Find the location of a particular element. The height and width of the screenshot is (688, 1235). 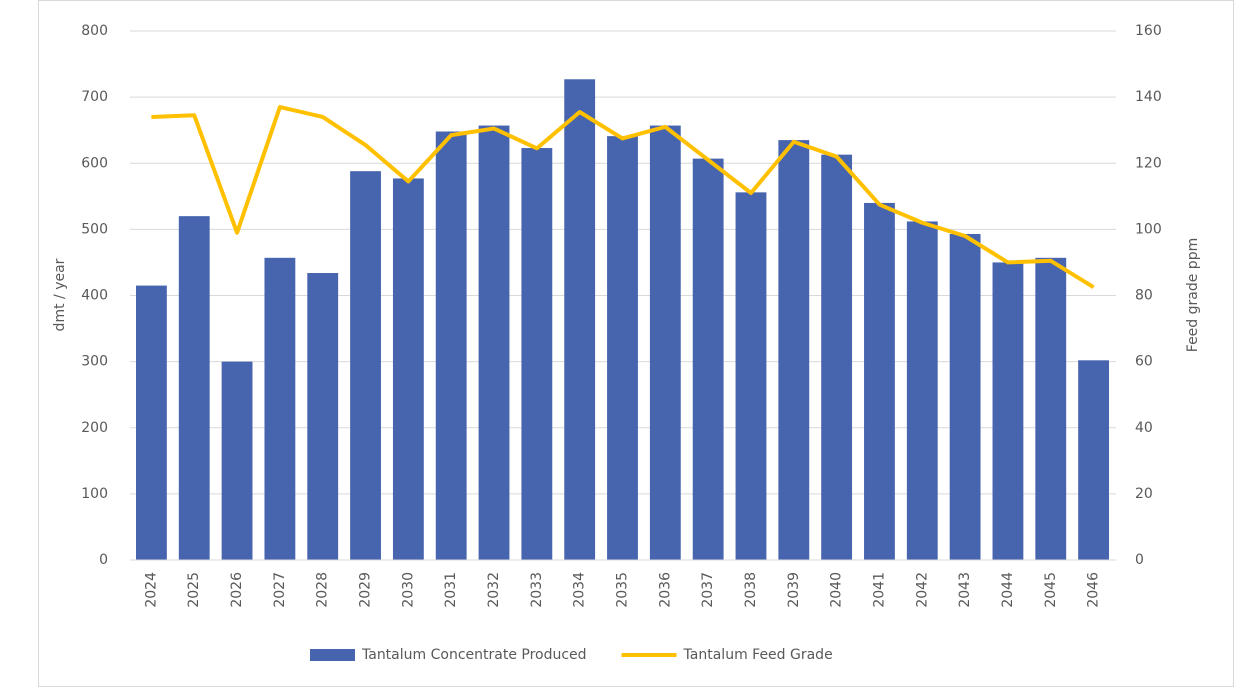

x-tick-label: 2037 is located at coordinates (708, 590).